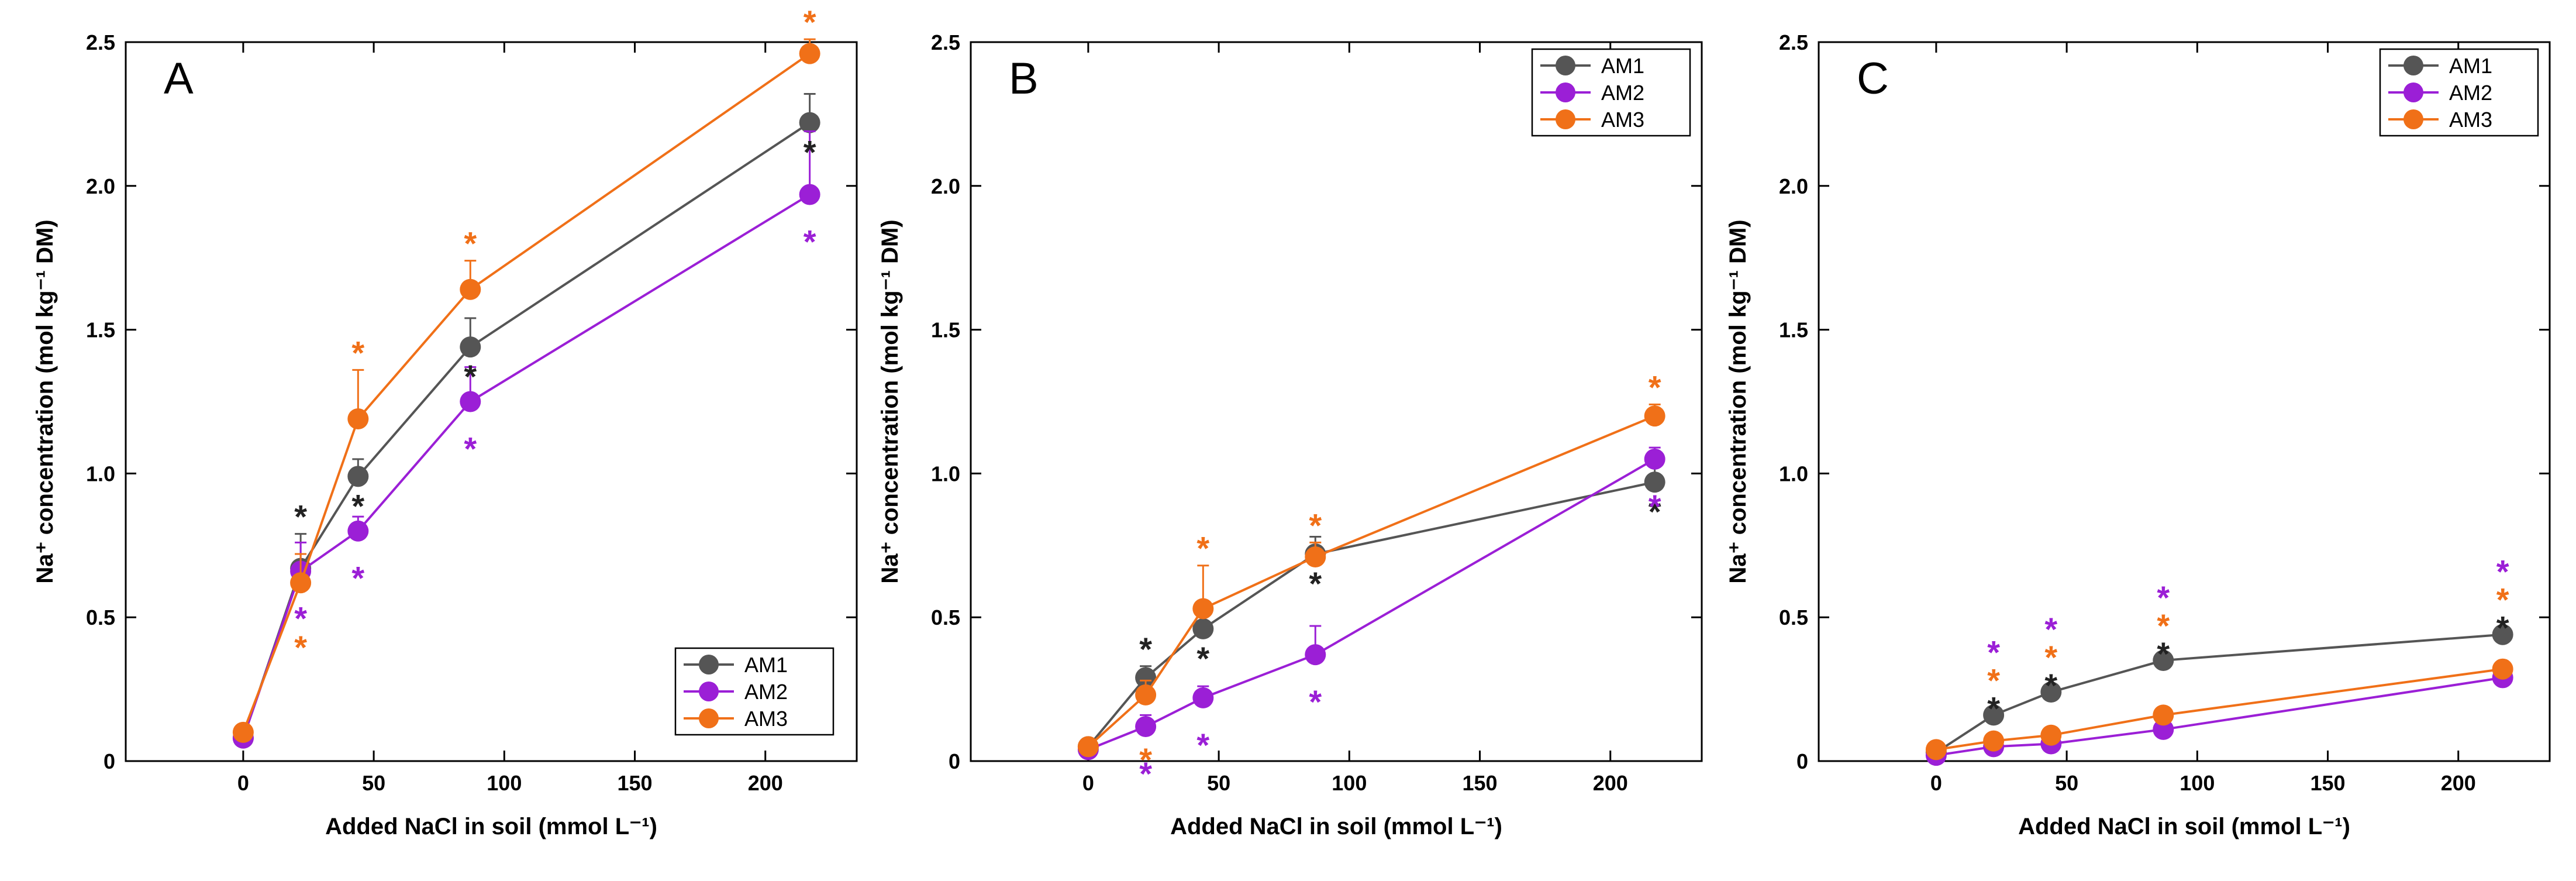 This screenshot has width=2576, height=881. I want to click on x-tick-label: 200, so click(2459, 783).